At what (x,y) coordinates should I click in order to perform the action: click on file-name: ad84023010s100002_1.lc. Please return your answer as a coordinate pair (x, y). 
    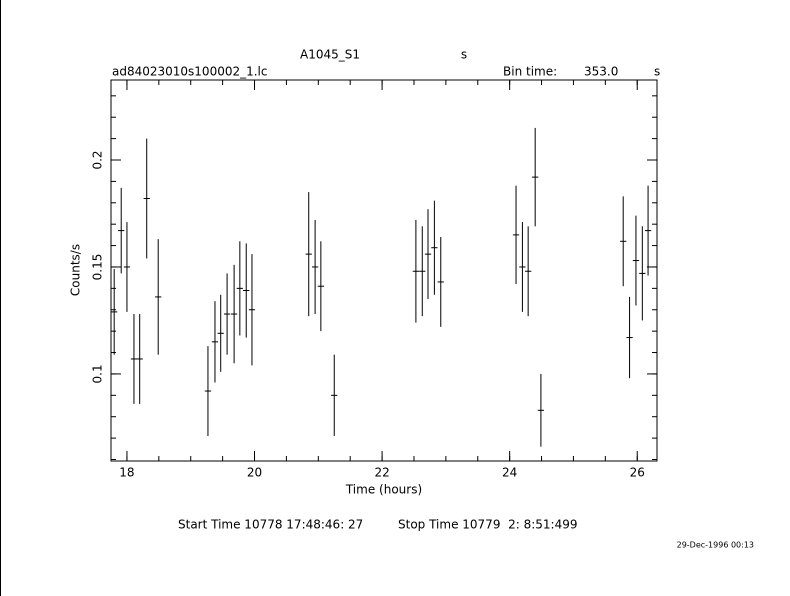
    Looking at the image, I should click on (190, 72).